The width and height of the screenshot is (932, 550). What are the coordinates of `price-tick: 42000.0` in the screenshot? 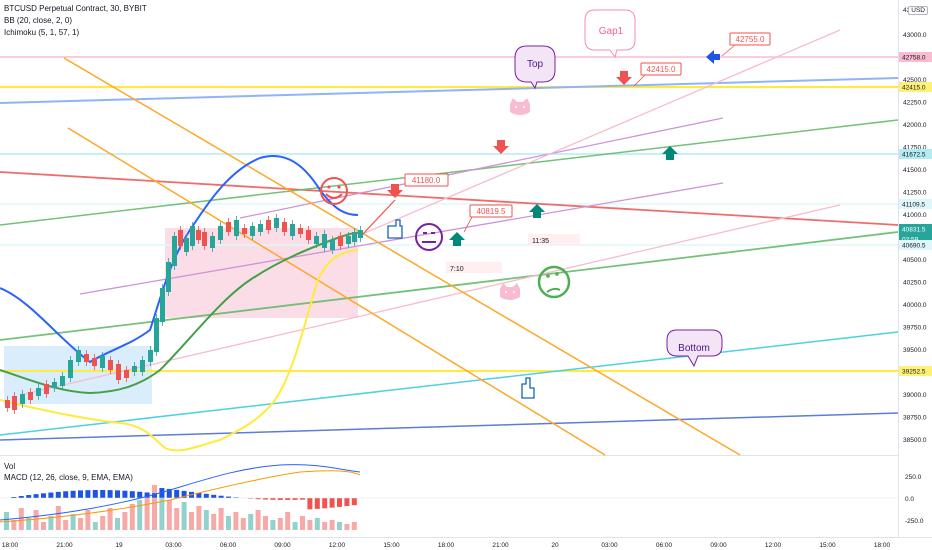 It's located at (915, 125).